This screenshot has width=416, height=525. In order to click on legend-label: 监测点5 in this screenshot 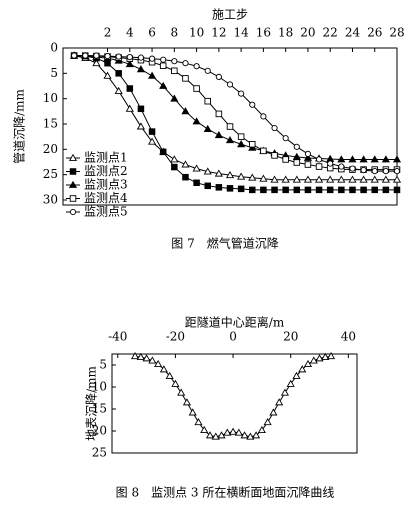, I will do `click(106, 212)`.